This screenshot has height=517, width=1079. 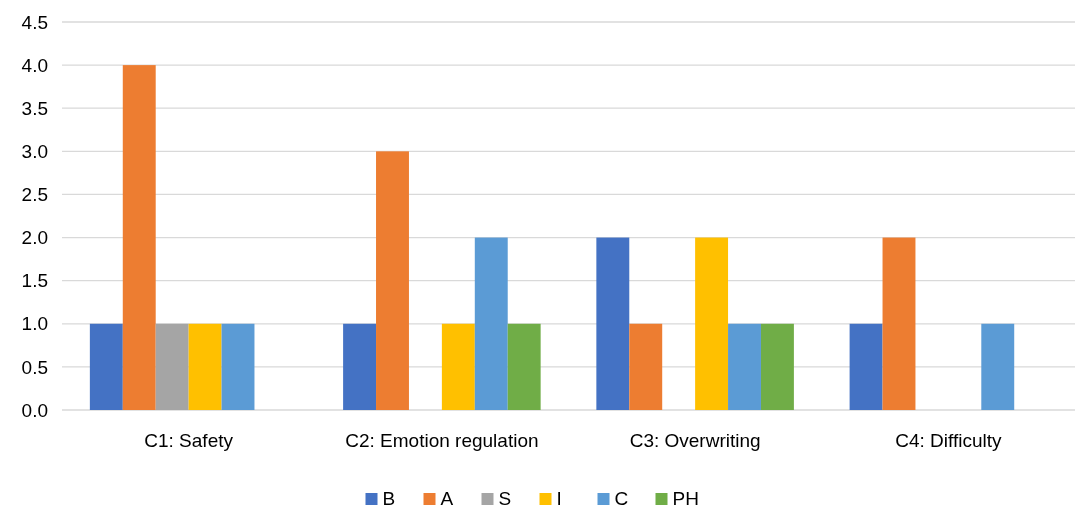 I want to click on y-tick-label: 4.5, so click(x=34, y=22).